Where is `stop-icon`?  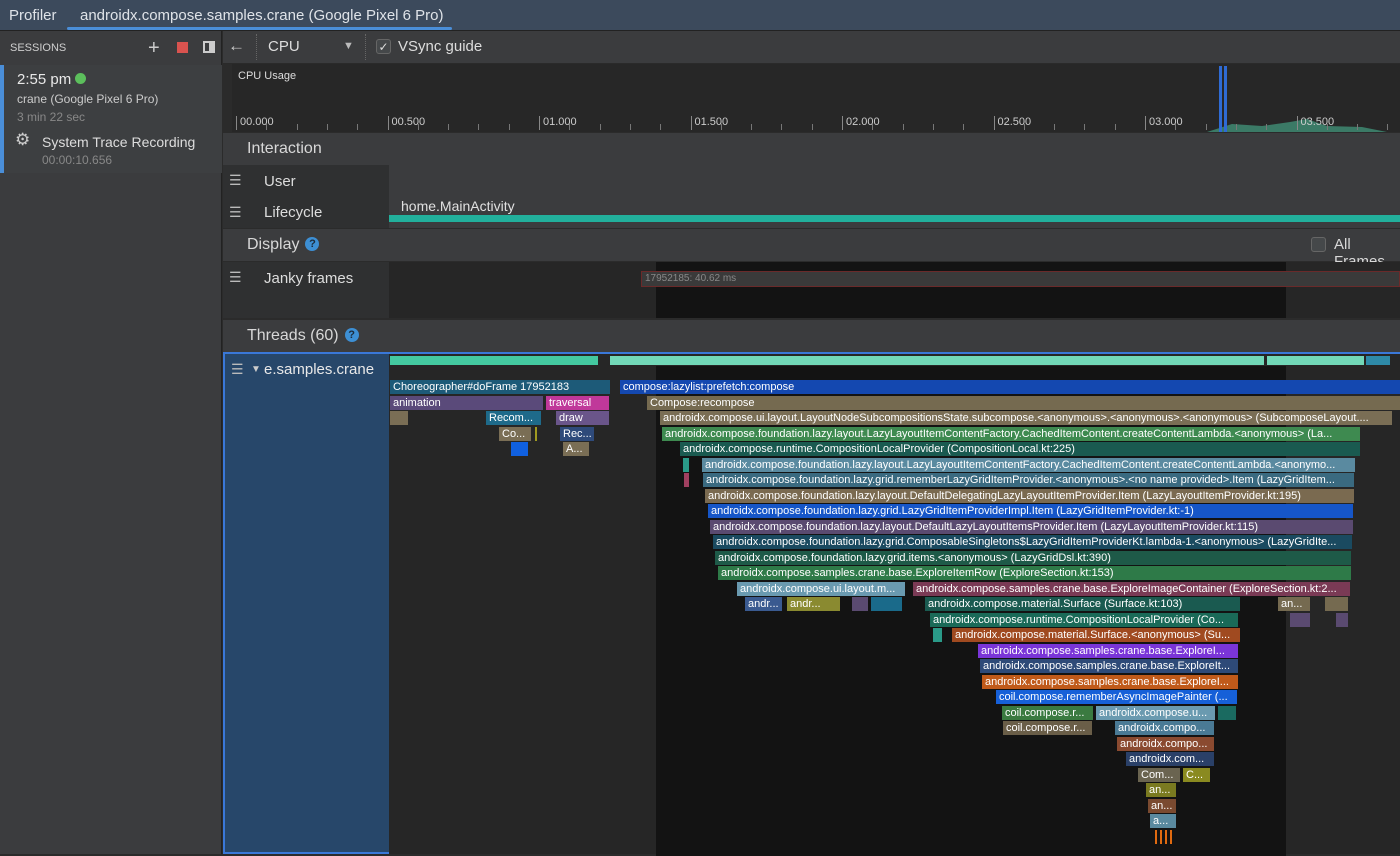
stop-icon is located at coordinates (182, 47).